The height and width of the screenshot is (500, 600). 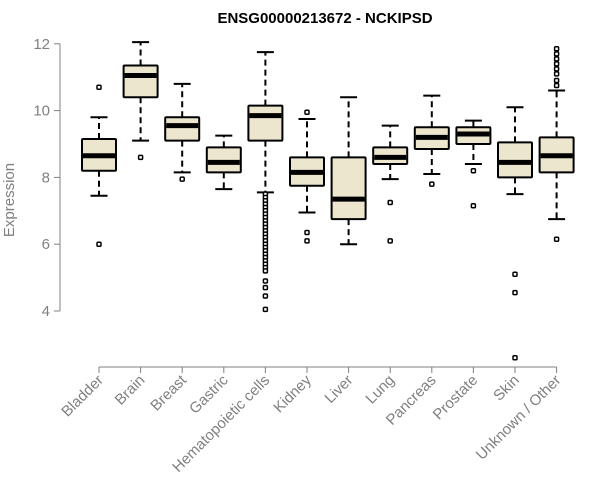 What do you see at coordinates (82, 396) in the screenshot?
I see `x-tick-label: Bladder` at bounding box center [82, 396].